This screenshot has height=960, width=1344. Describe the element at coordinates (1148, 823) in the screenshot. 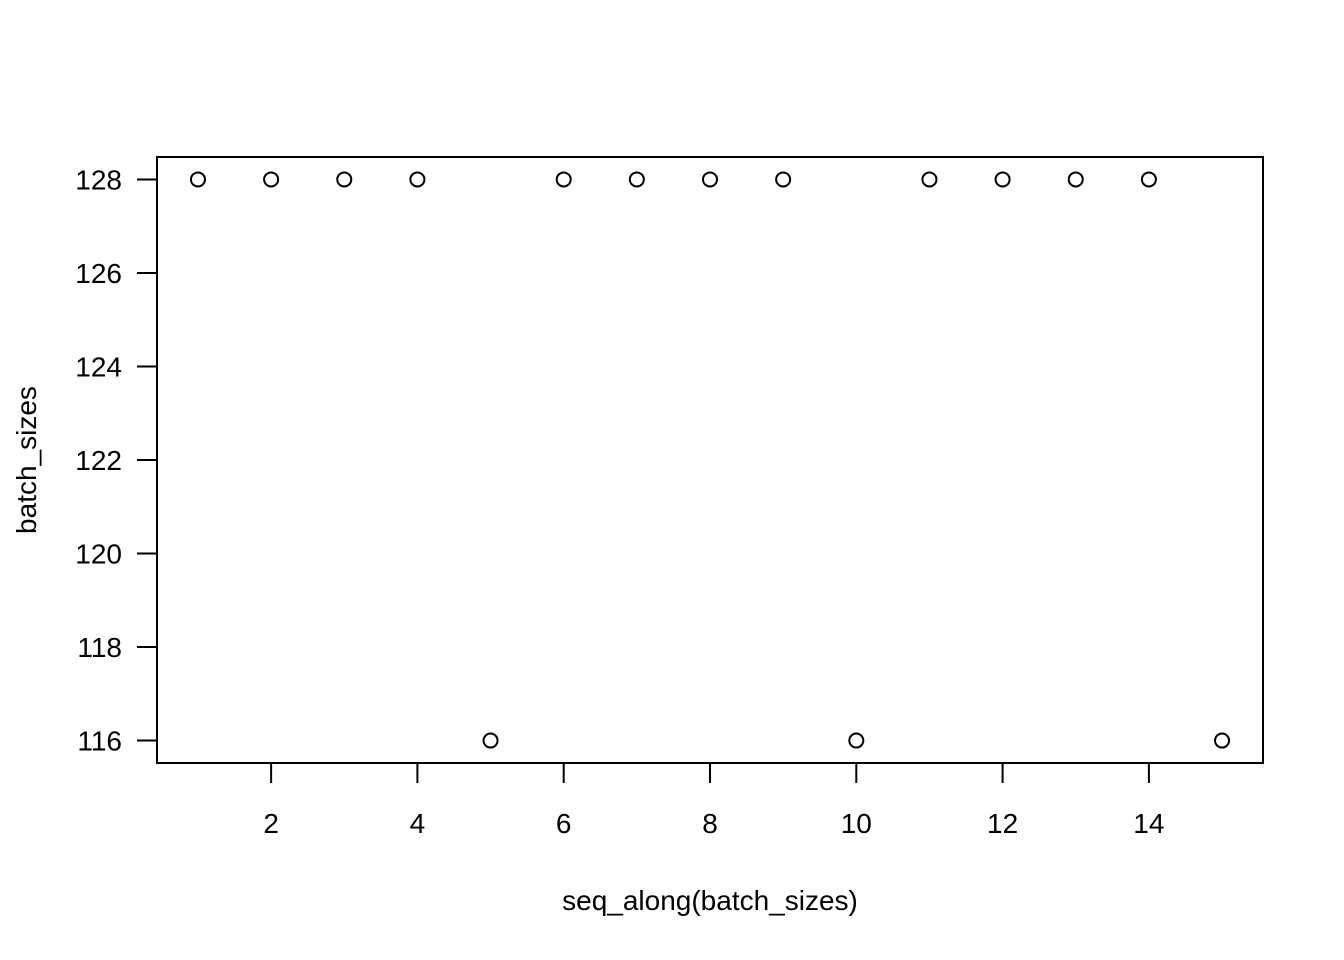

I see `x-tick-label: 14` at that location.